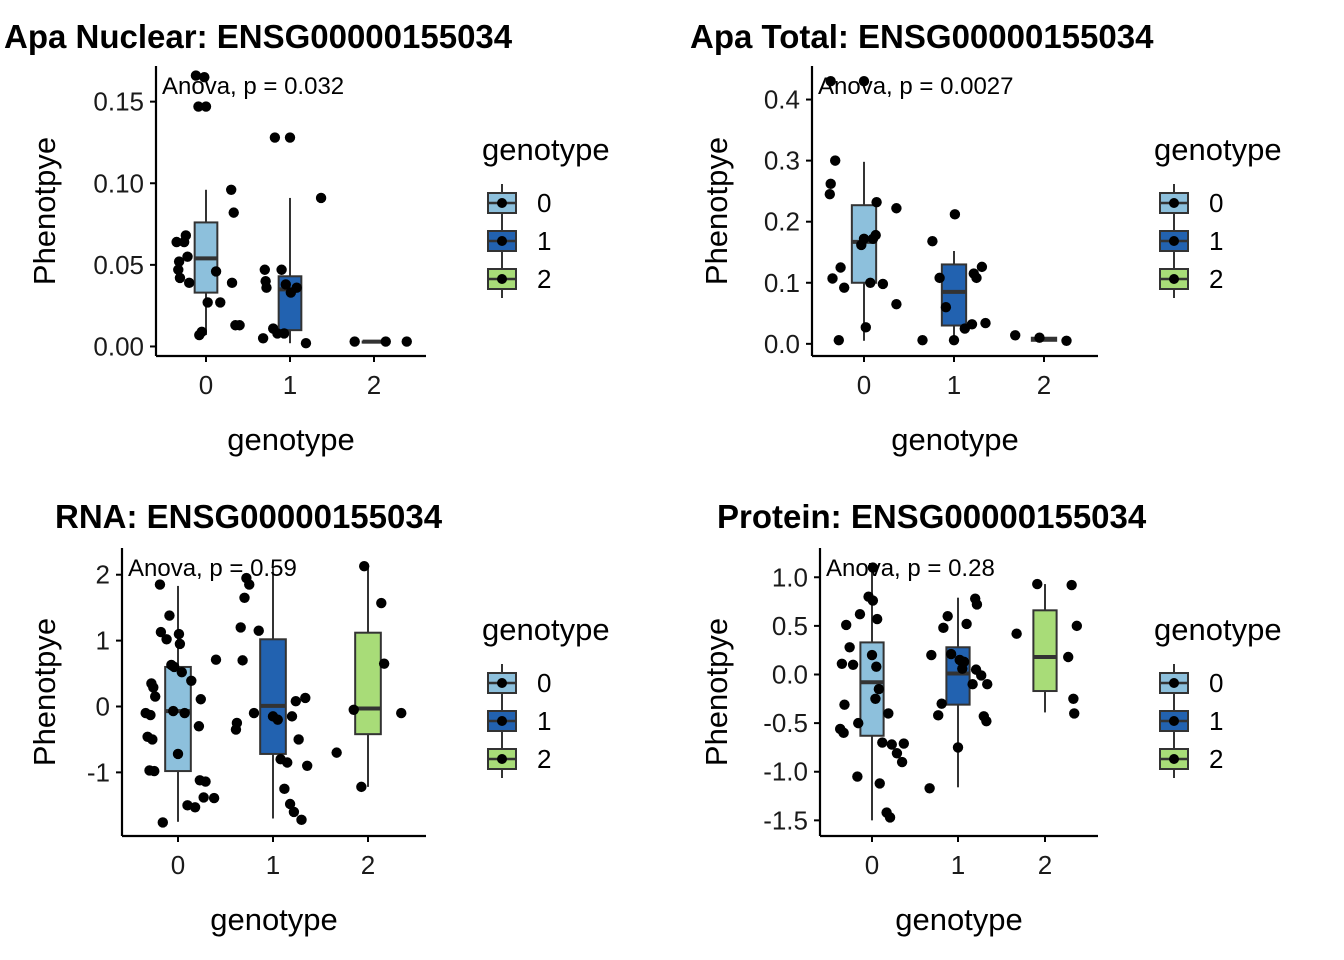 This screenshot has height=960, width=1344. I want to click on y-tick-label: -1, so click(98, 772).